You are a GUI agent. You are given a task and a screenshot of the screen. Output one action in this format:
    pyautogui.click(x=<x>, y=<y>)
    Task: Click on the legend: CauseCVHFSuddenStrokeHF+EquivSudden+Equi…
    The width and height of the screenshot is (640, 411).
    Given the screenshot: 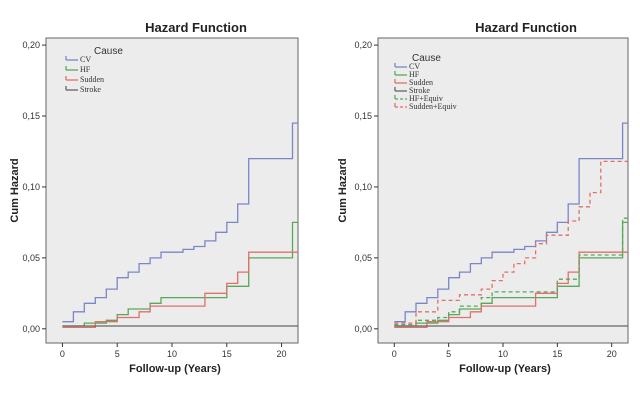 What is the action you would take?
    pyautogui.click(x=425, y=82)
    